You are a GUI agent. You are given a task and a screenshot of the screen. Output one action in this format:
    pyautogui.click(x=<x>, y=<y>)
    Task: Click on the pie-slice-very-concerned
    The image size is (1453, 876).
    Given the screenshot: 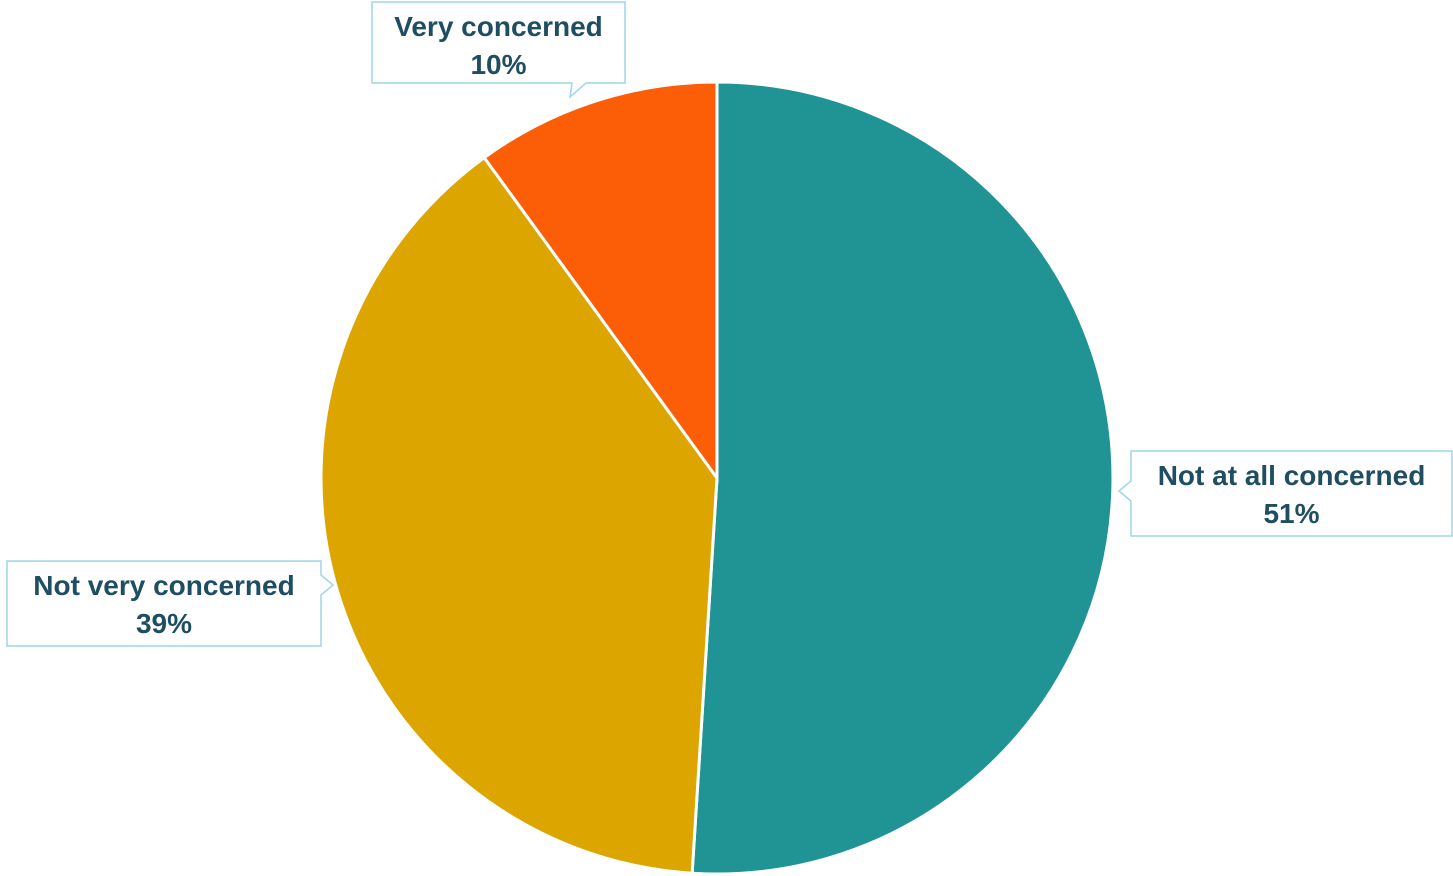 What is the action you would take?
    pyautogui.click(x=600, y=281)
    